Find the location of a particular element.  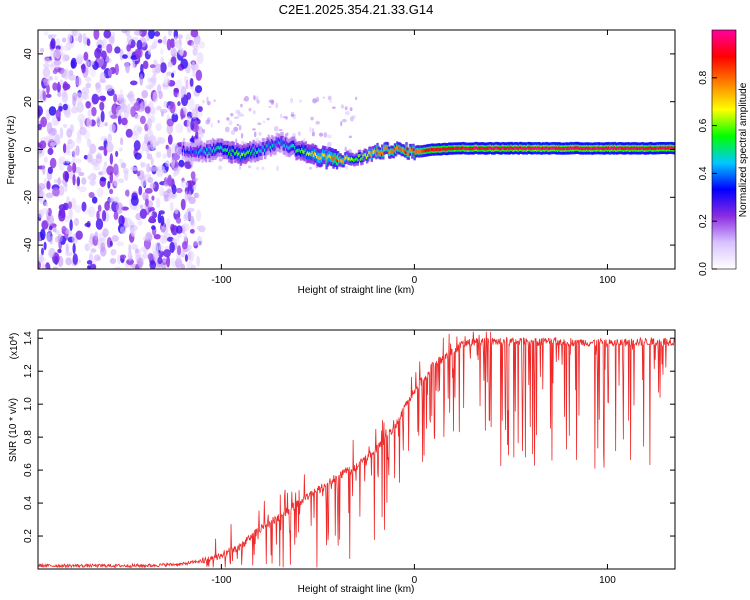

spectrogram-y-tick-label: -20 is located at coordinates (28, 197).